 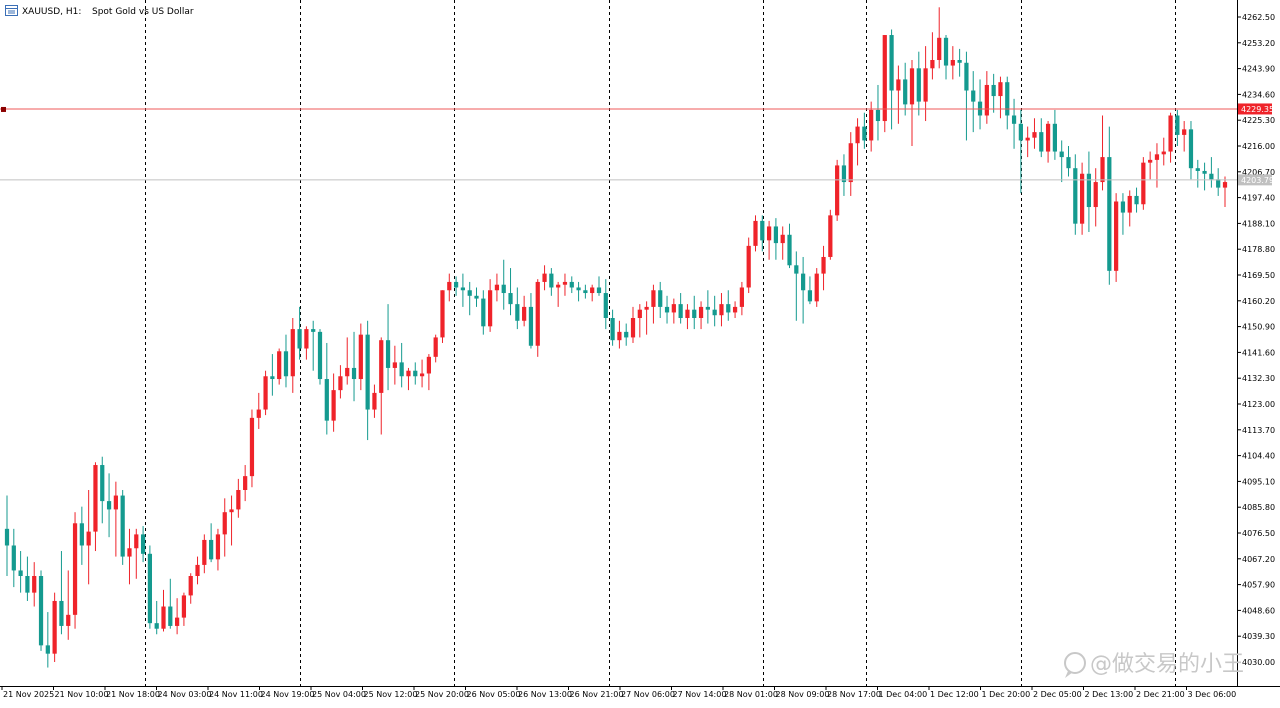 What do you see at coordinates (1258, 249) in the screenshot?
I see `y-tick-label: 4178.80` at bounding box center [1258, 249].